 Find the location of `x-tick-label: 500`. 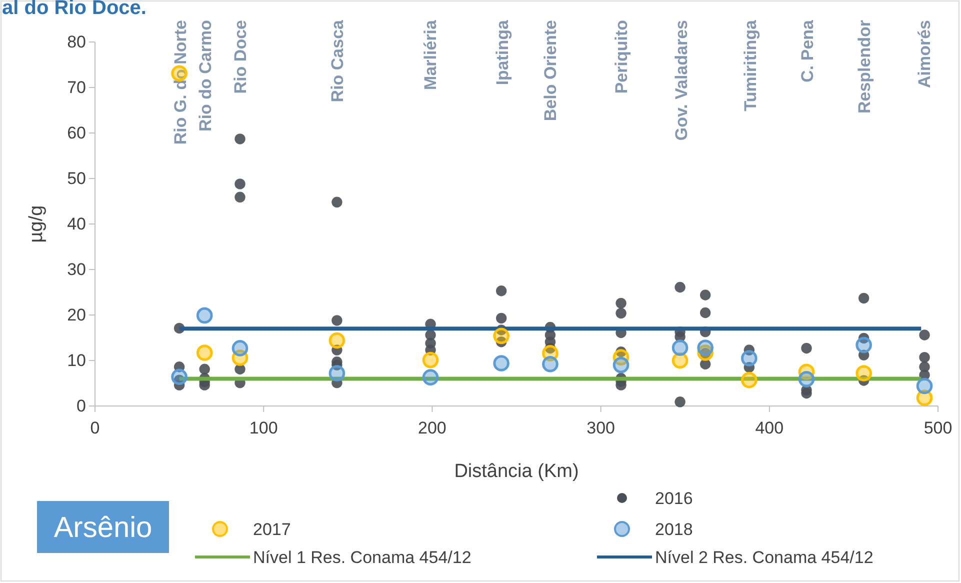

x-tick-label: 500 is located at coordinates (938, 428).